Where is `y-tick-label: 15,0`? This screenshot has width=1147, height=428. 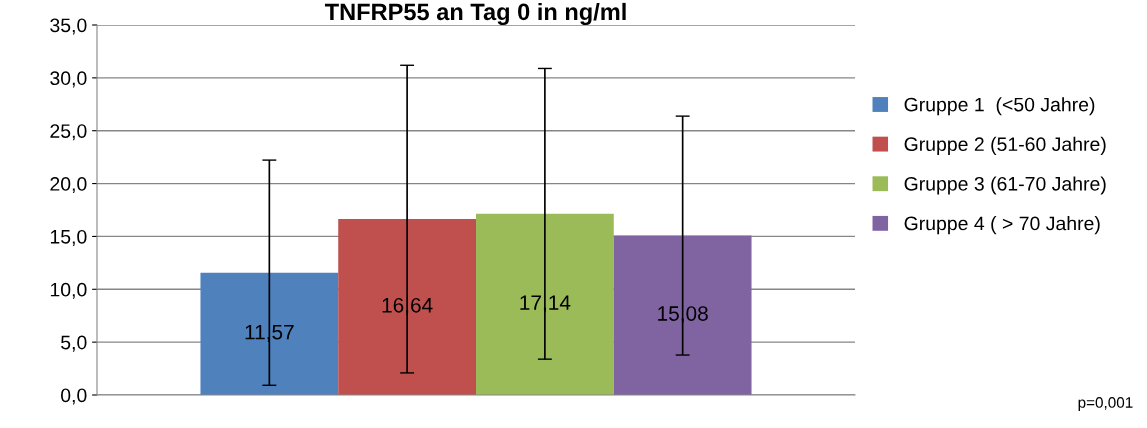
y-tick-label: 15,0 is located at coordinates (68, 237).